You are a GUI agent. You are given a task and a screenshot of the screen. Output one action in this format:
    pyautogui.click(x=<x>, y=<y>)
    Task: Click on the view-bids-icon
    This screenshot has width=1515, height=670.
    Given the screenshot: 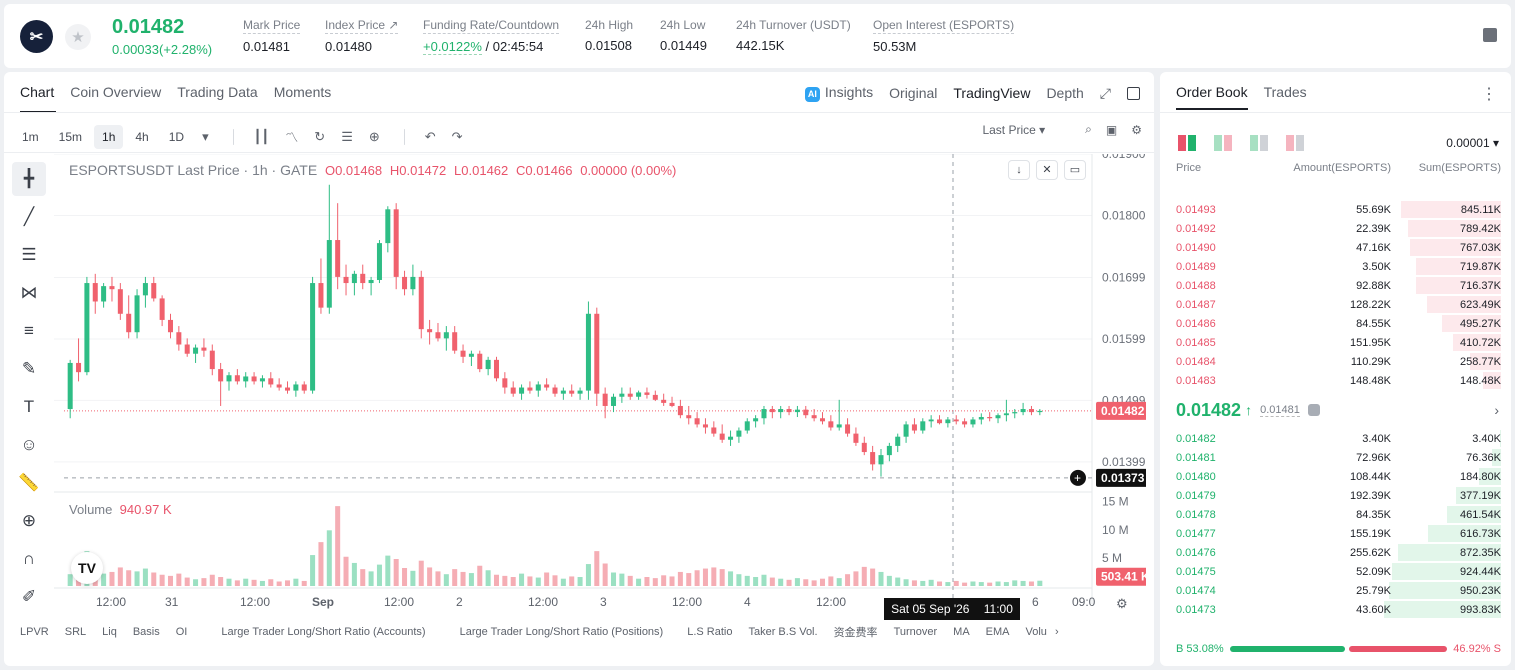 What is the action you would take?
    pyautogui.click(x=1259, y=143)
    